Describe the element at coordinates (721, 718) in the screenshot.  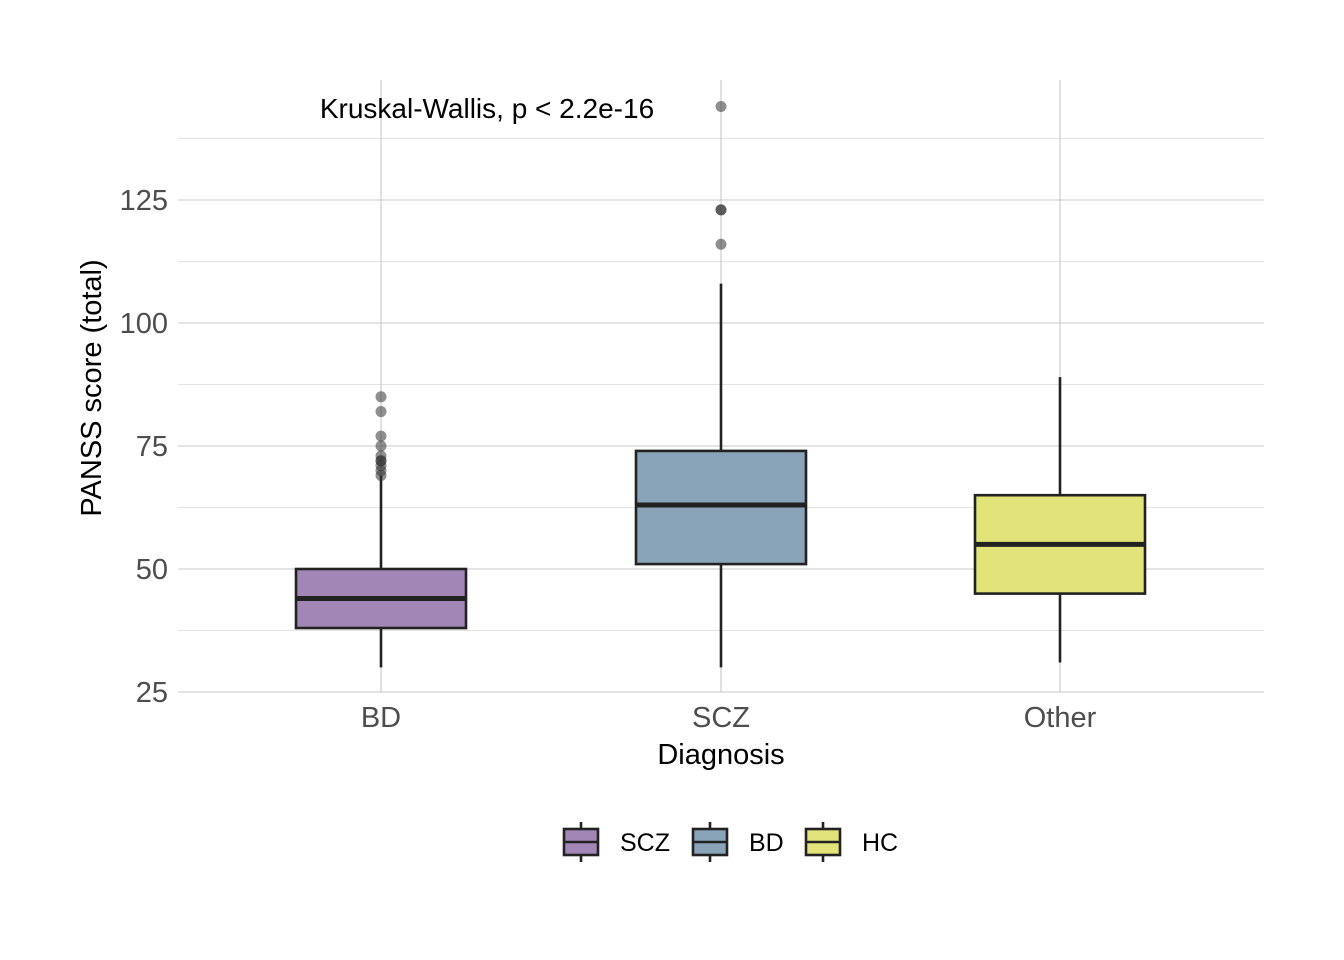
I see `x-tick-label: SCZ` at that location.